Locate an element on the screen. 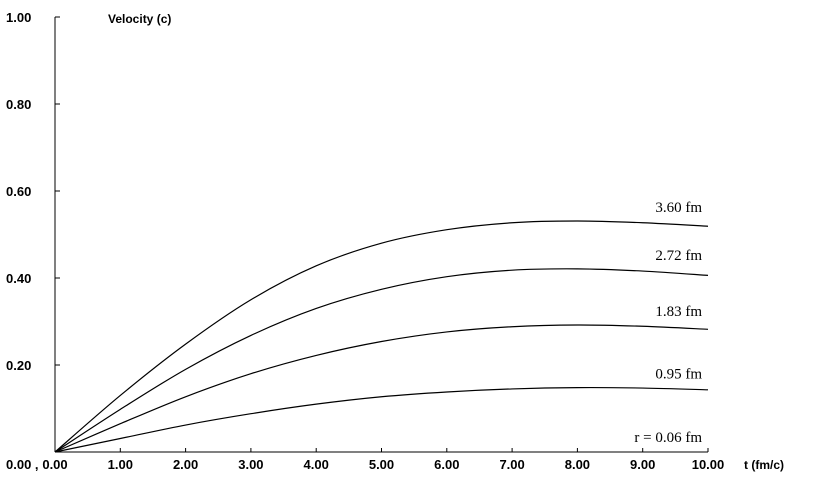 The image size is (816, 484). x-tick-label: 7.00 is located at coordinates (511, 464).